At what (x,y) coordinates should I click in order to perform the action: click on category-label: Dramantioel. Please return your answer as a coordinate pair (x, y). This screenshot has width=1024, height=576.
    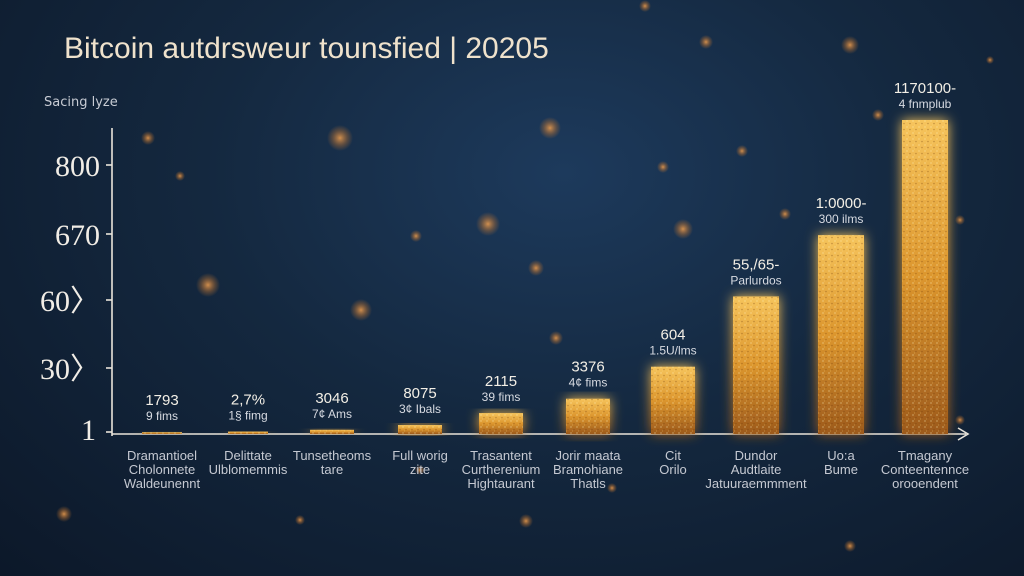
    Looking at the image, I should click on (162, 455).